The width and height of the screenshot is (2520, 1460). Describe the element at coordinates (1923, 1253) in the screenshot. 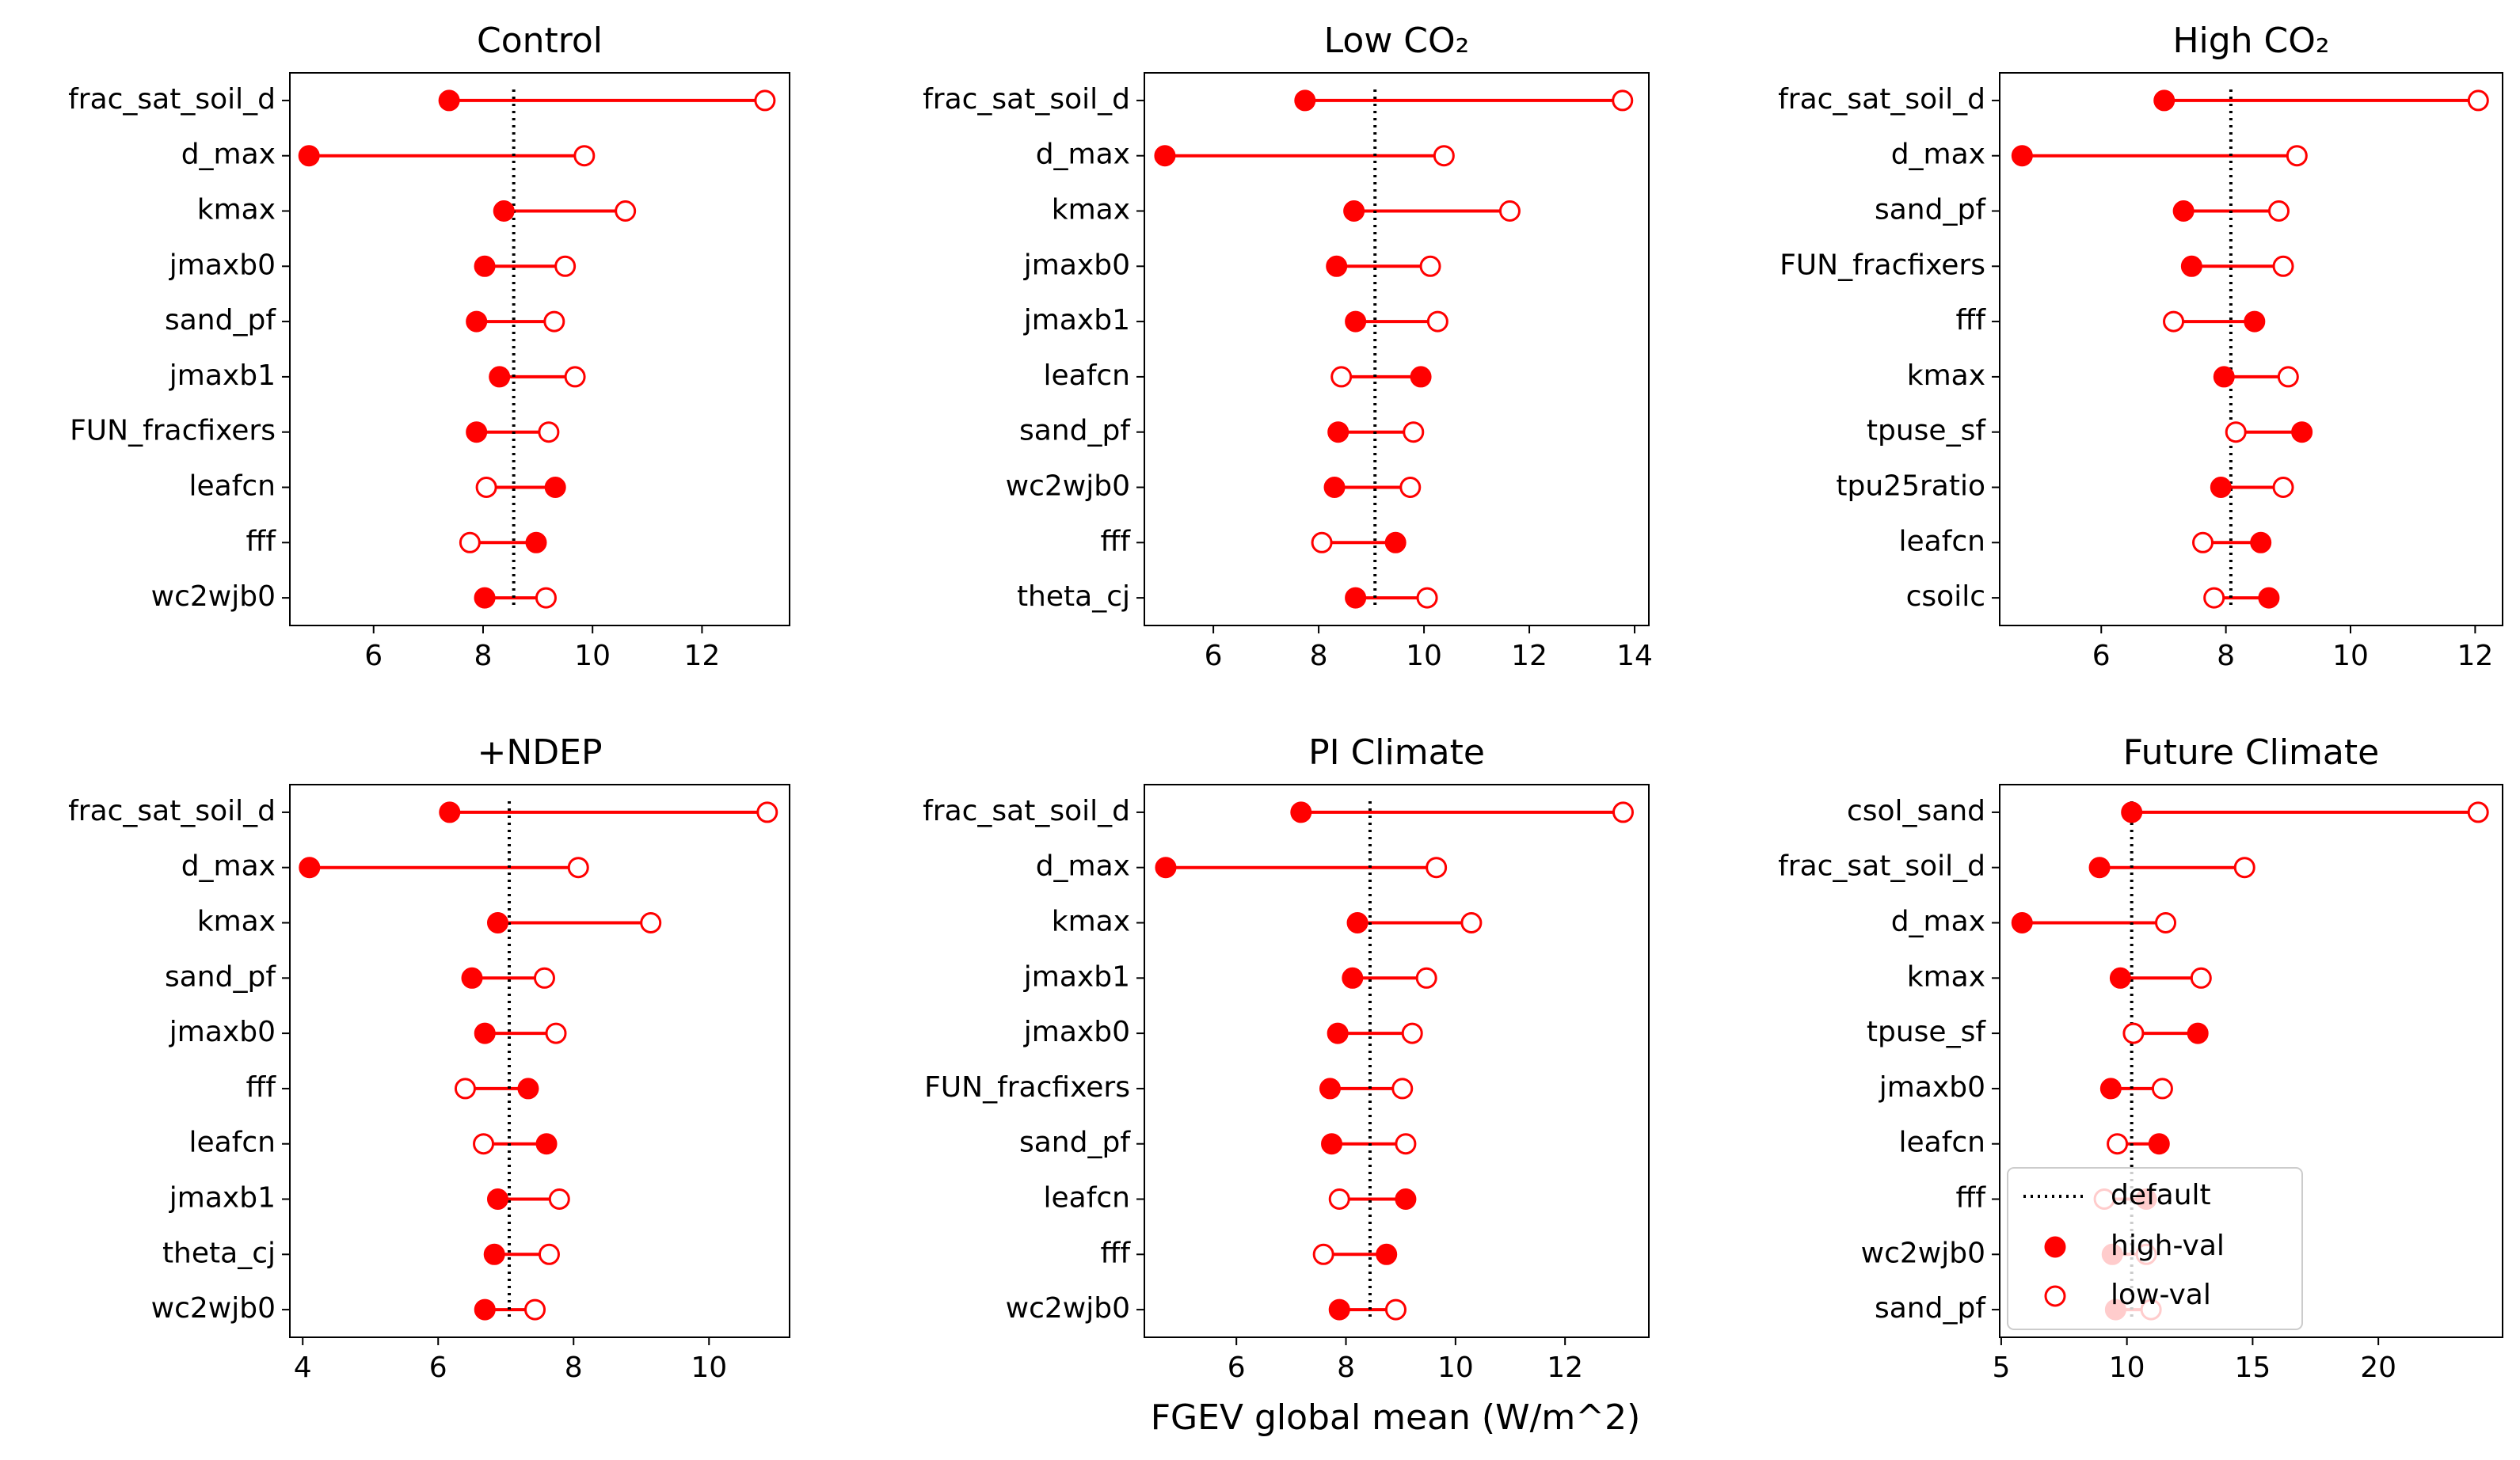

I see `y-tick-label: wc2wjb0` at that location.